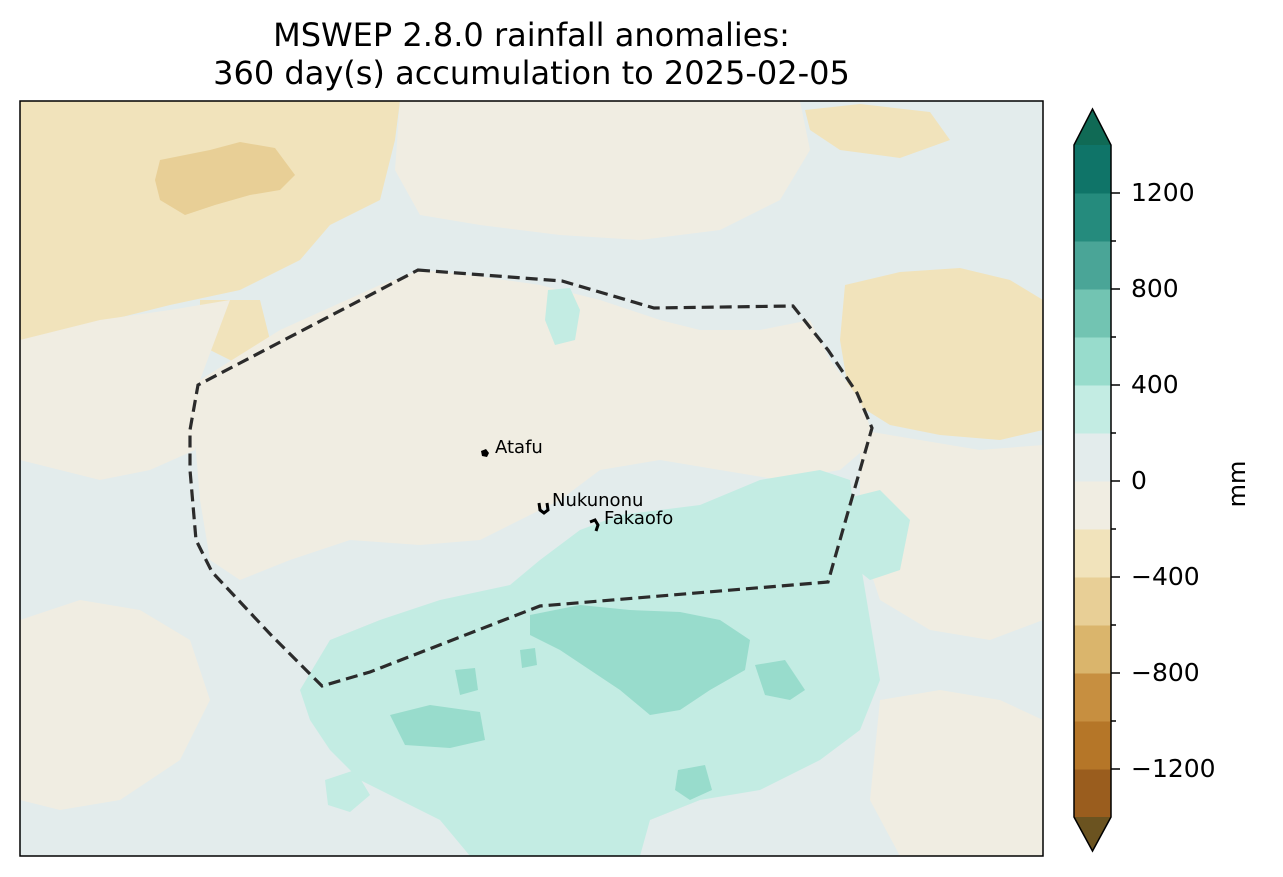 Image resolution: width=1283 pixels, height=877 pixels. I want to click on colorbar-unit-label: mm, so click(1237, 484).